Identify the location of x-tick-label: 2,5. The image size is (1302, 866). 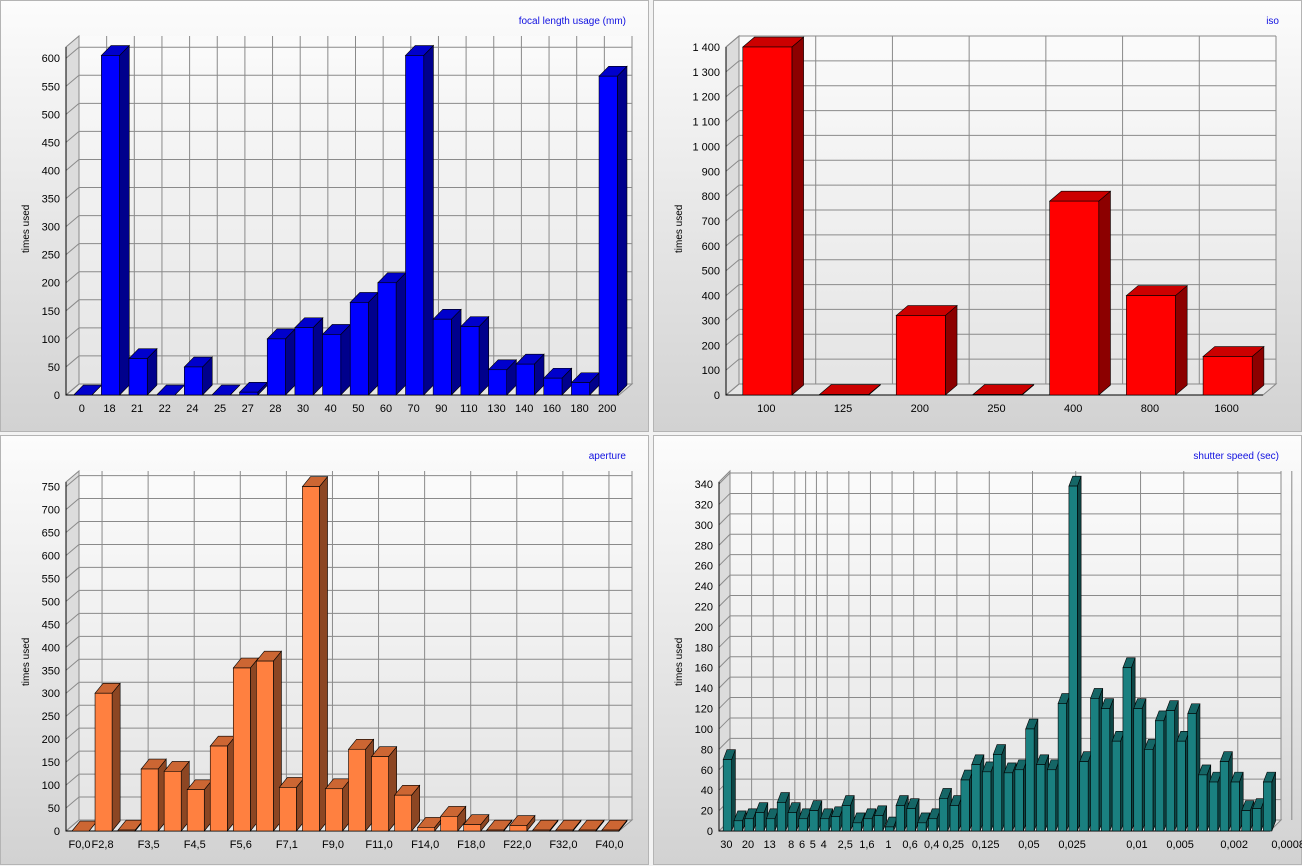
(845, 845).